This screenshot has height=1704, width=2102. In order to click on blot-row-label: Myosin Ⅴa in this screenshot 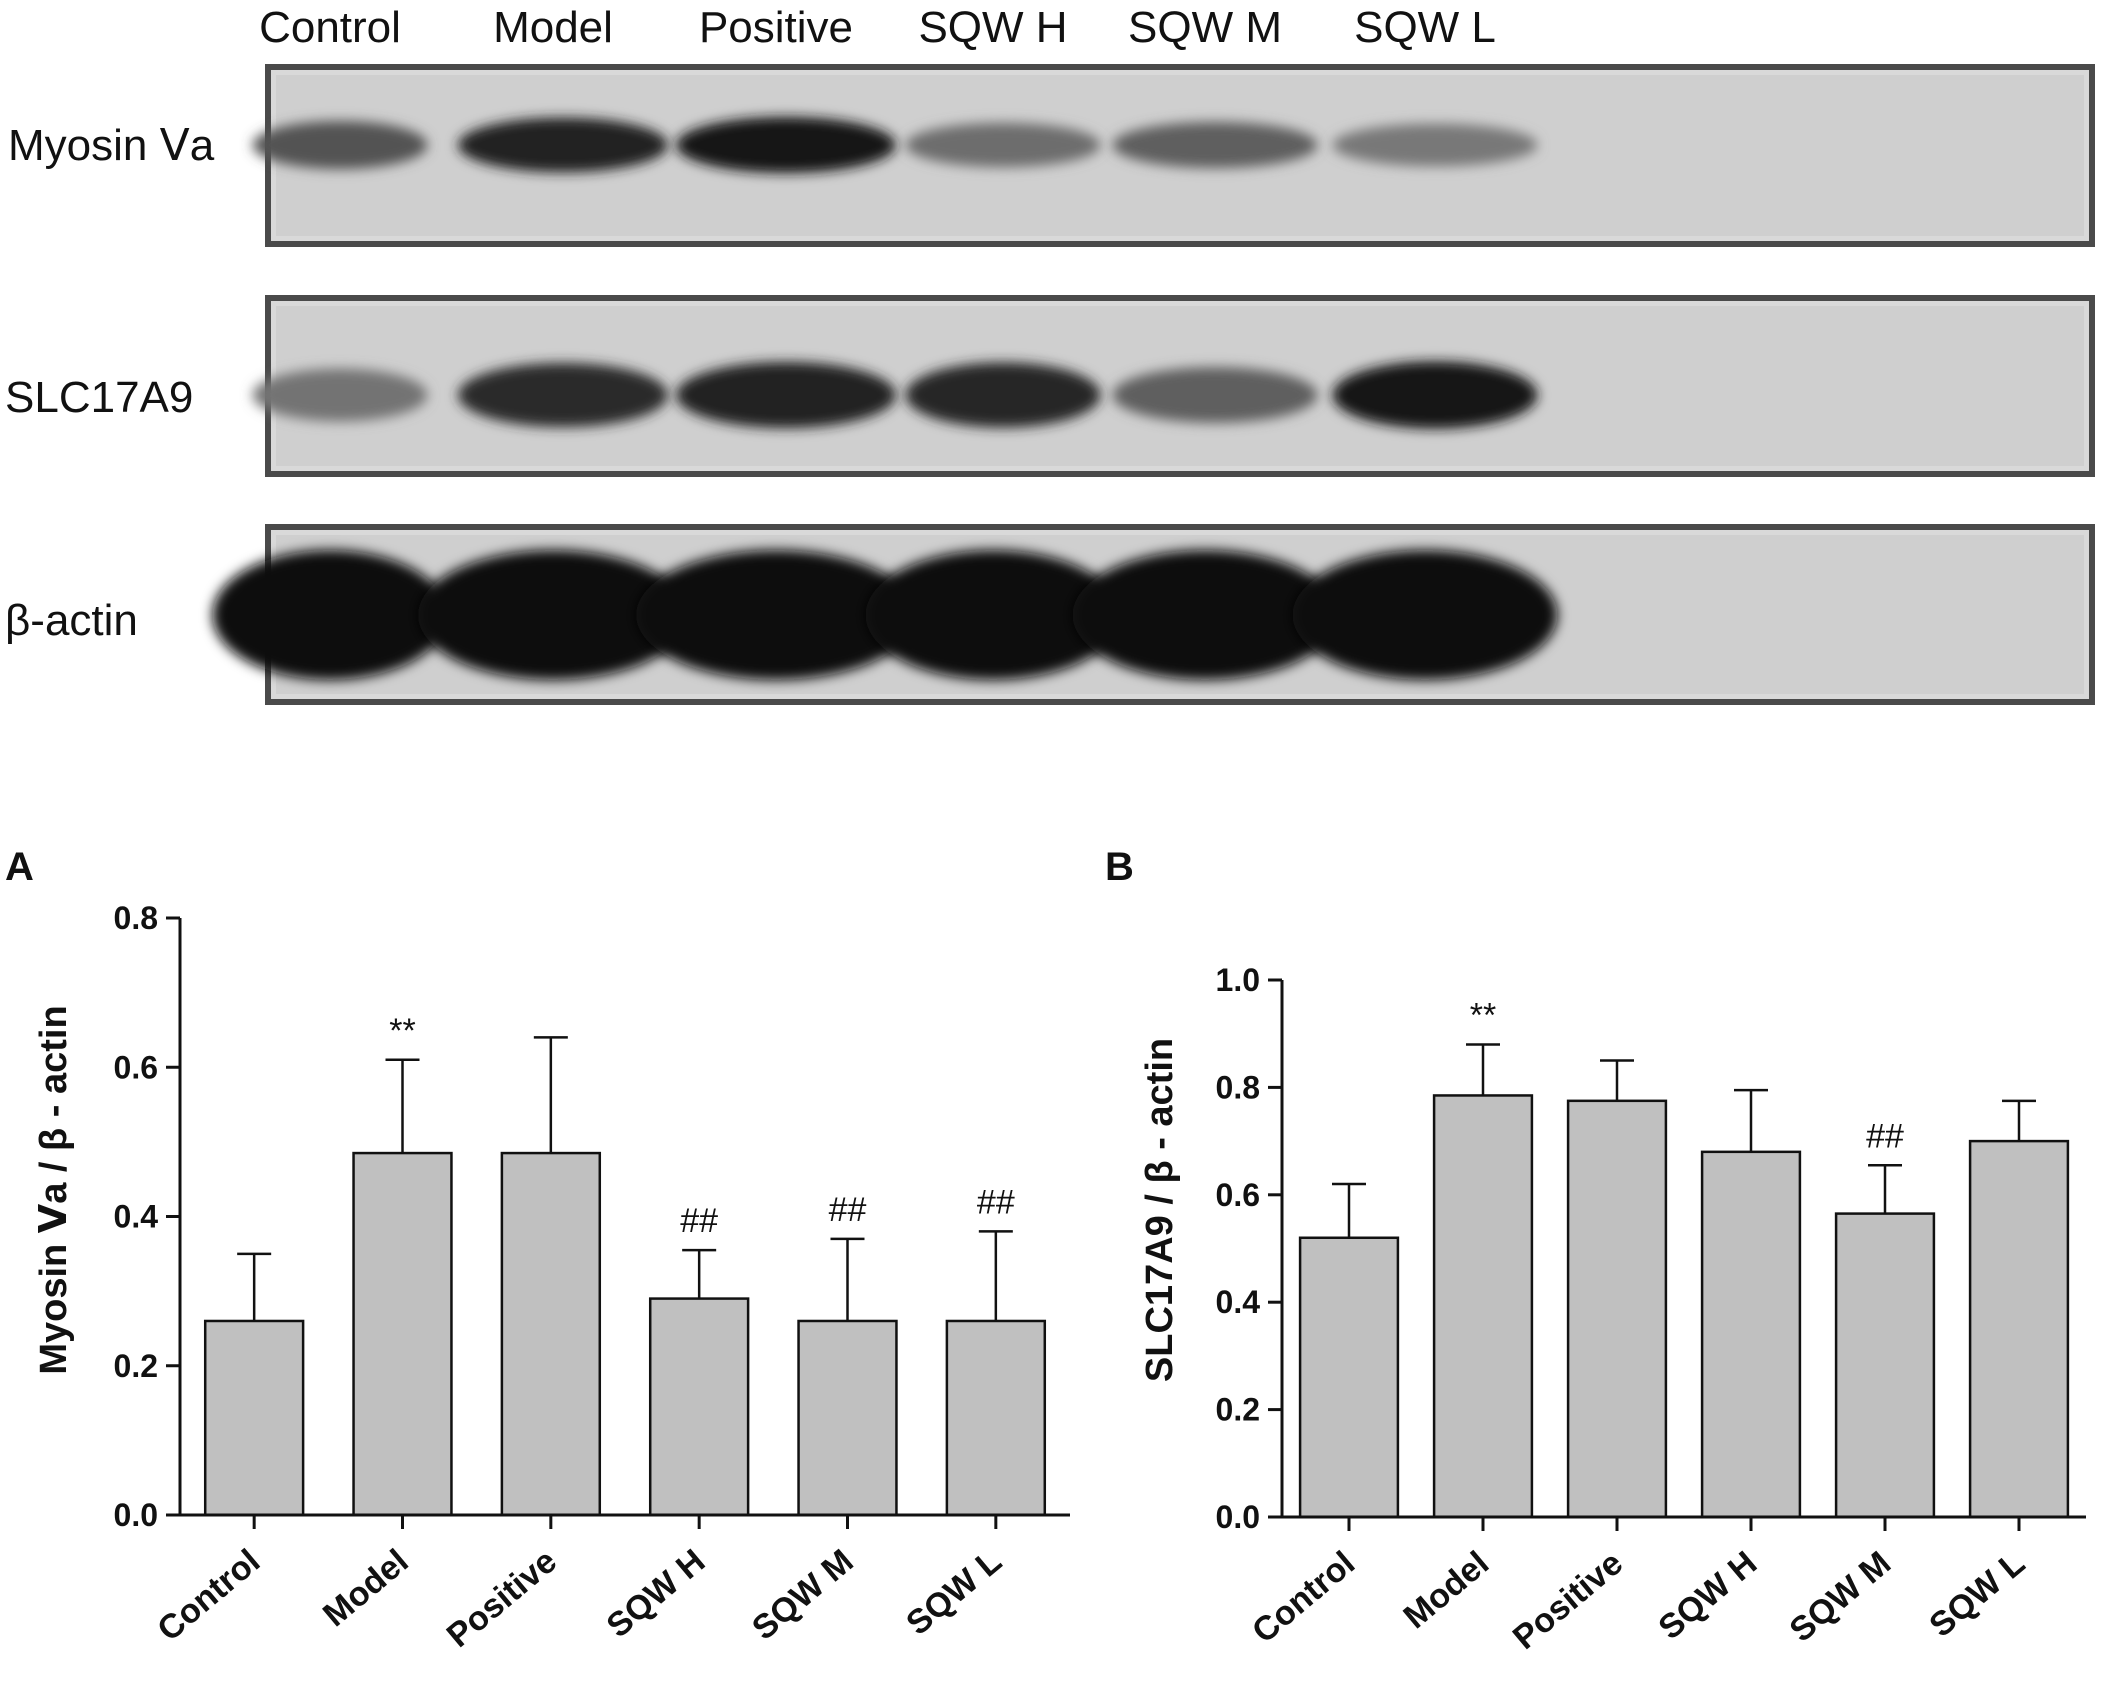, I will do `click(111, 145)`.